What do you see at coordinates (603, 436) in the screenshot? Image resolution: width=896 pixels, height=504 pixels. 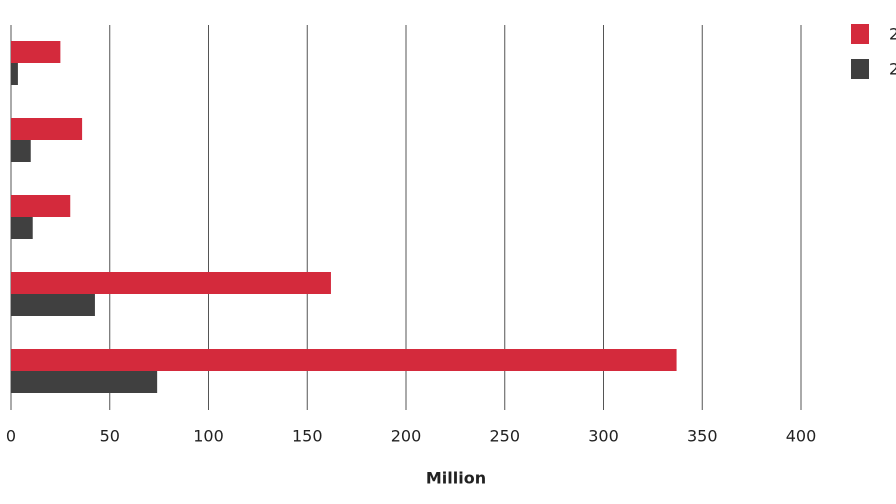 I see `x-tick-label: 300` at bounding box center [603, 436].